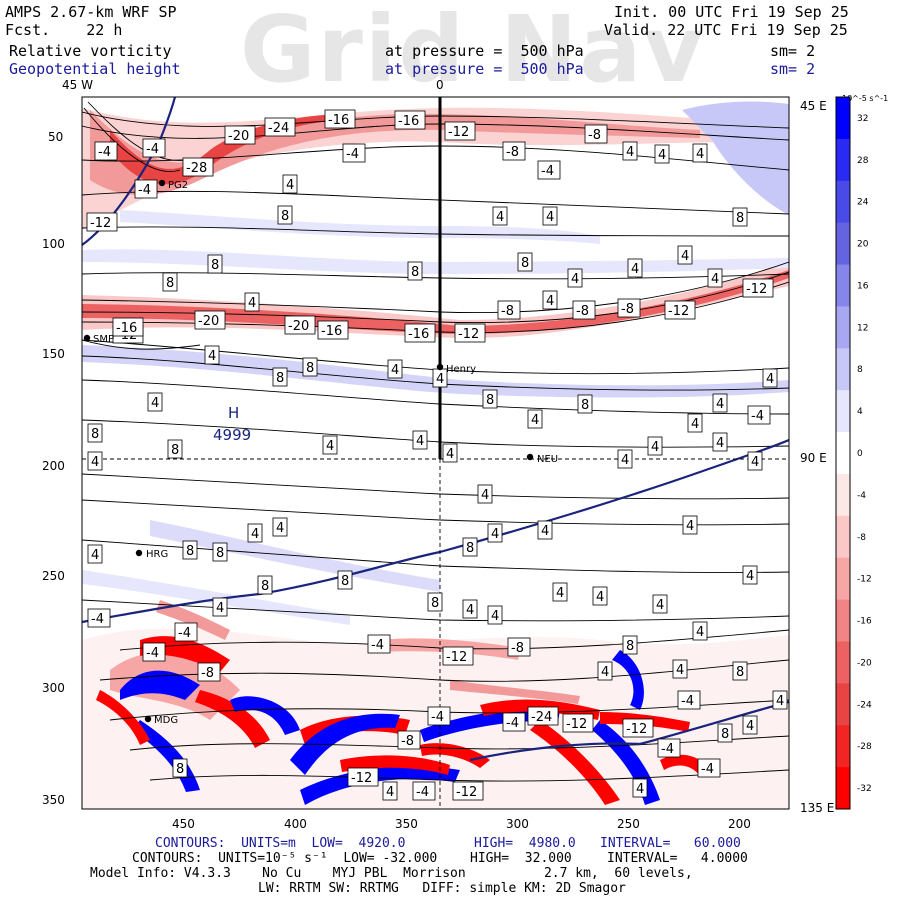 The height and width of the screenshot is (900, 900). I want to click on init-time: Init. 00 UTC Fri 19 Sep 25, so click(731, 12).